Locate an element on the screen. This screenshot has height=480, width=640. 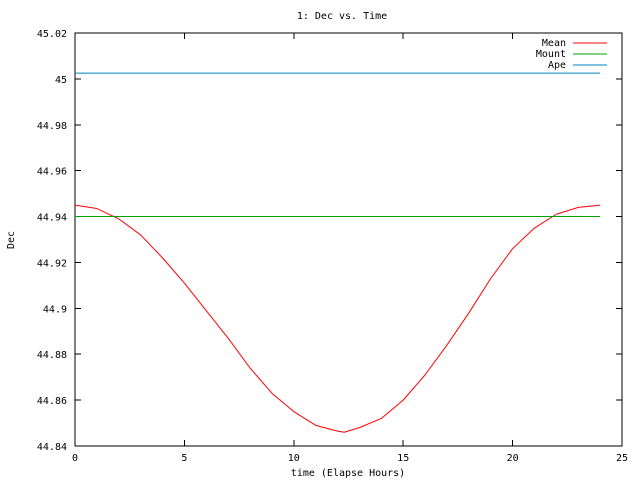
x-tick-label: 15 is located at coordinates (403, 458).